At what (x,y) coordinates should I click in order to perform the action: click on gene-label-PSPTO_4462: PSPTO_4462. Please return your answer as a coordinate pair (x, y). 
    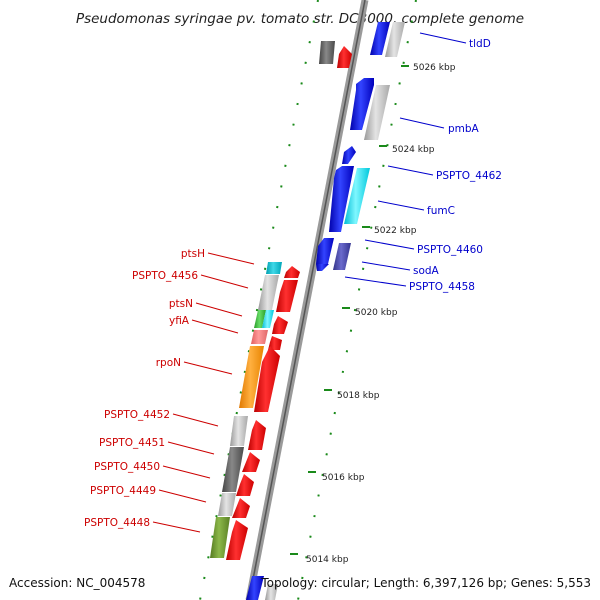
    Looking at the image, I should click on (469, 176).